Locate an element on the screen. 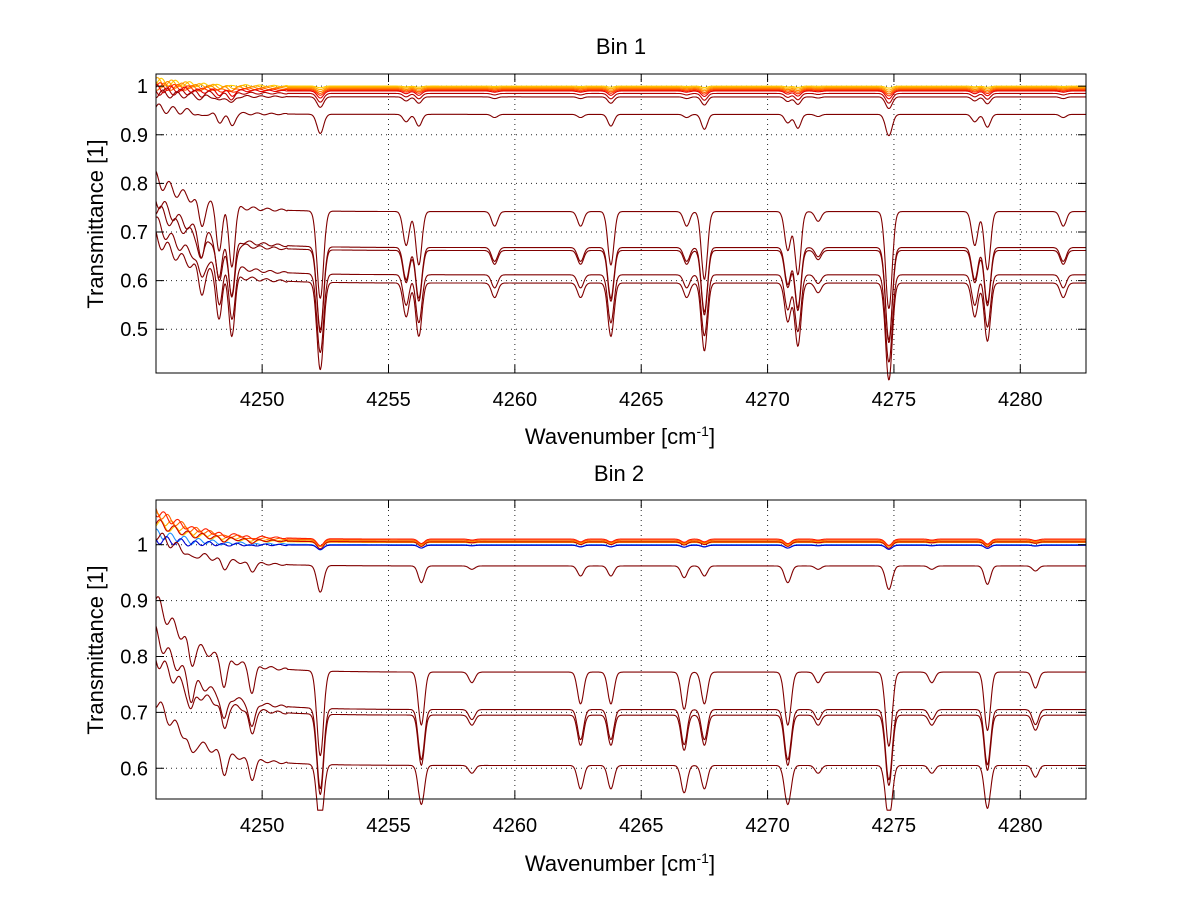 The image size is (1200, 901). chart-title: Bin 1 is located at coordinates (621, 46).